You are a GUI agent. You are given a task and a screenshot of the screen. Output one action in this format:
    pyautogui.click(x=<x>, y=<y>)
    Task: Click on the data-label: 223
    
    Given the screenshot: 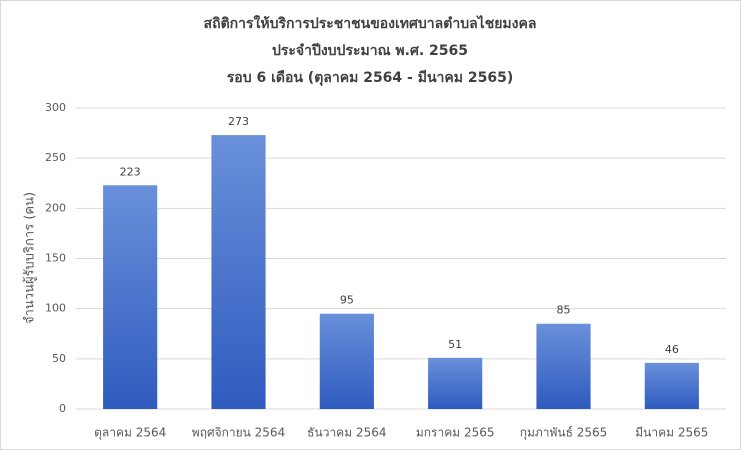 What is the action you would take?
    pyautogui.click(x=130, y=171)
    